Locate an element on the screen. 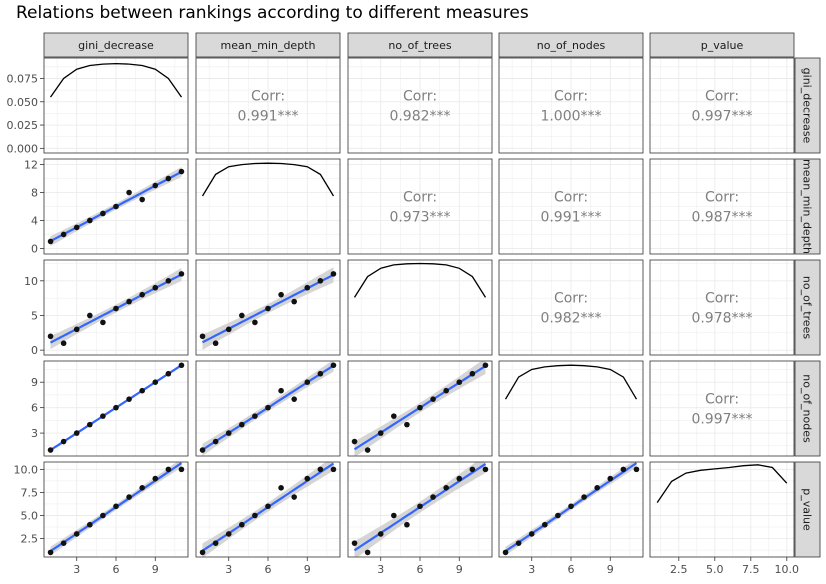 The image size is (826, 584). panel-no_of_nodes-no_of_nodes is located at coordinates (571, 408).